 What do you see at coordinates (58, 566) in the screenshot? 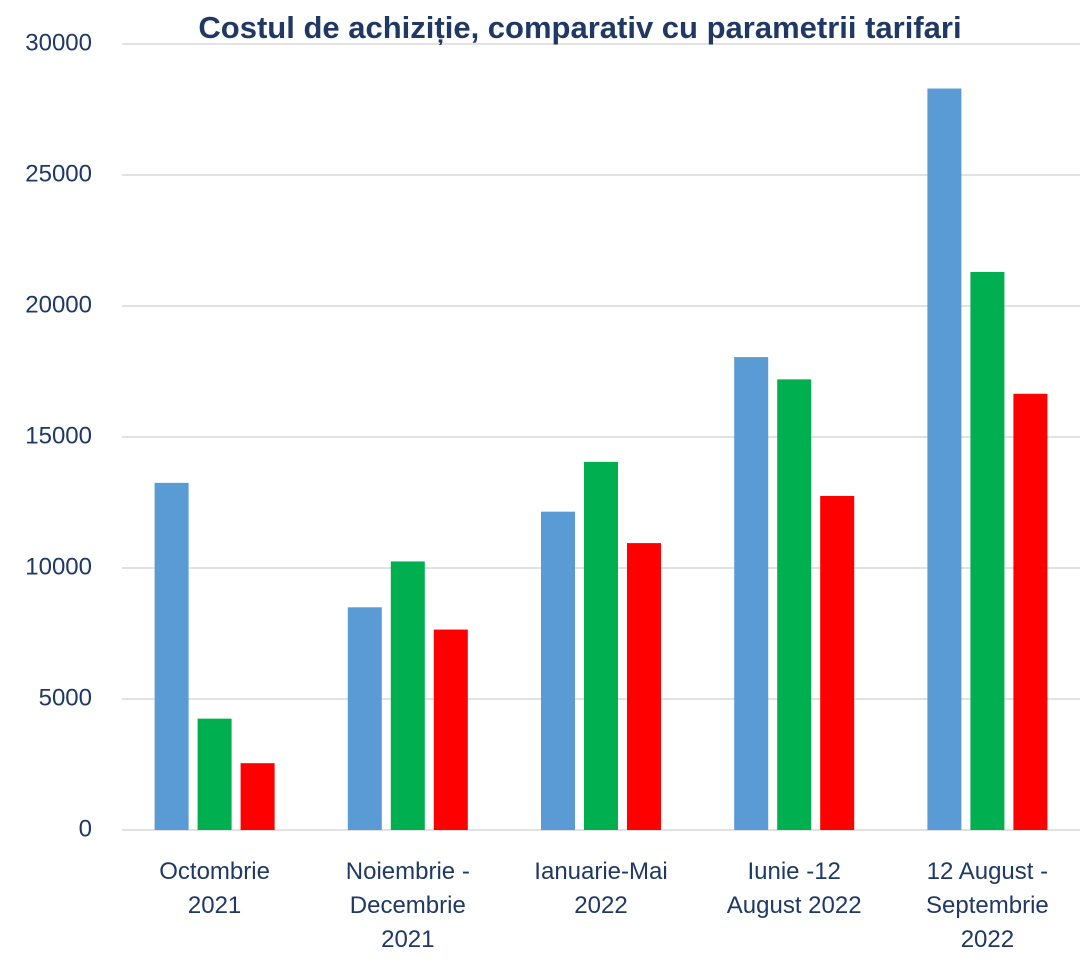
I see `y-tick-label: 10000` at bounding box center [58, 566].